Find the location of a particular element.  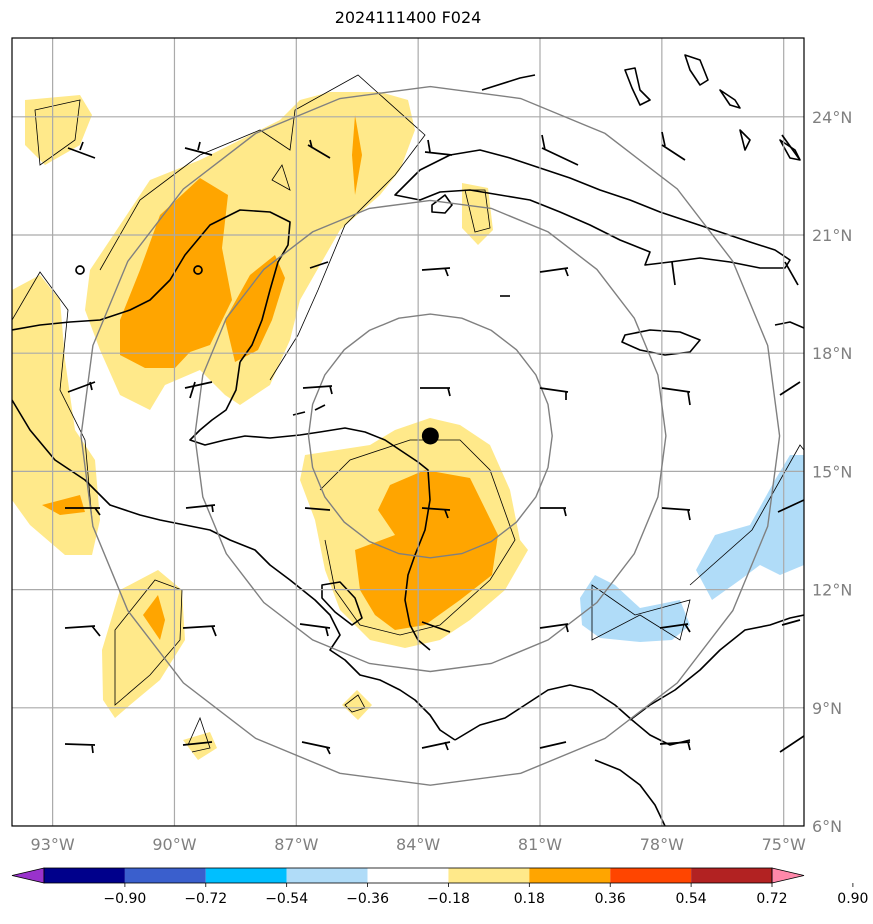

range-ring is located at coordinates (430, 436).